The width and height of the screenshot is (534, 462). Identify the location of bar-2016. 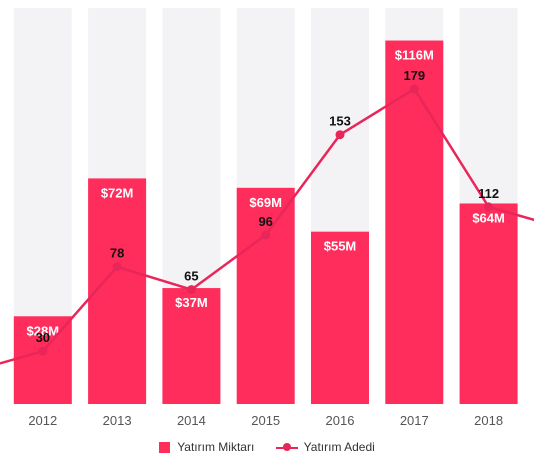
(340, 317).